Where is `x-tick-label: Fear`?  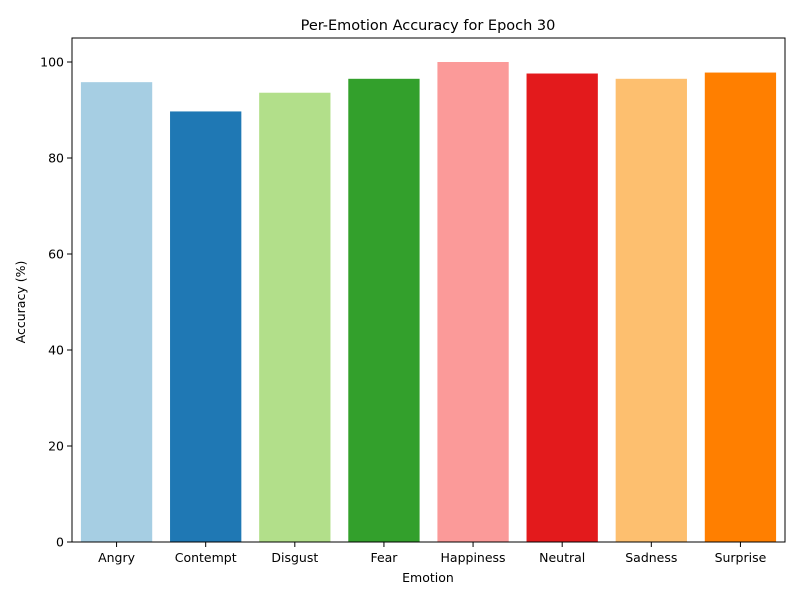 x-tick-label: Fear is located at coordinates (384, 557).